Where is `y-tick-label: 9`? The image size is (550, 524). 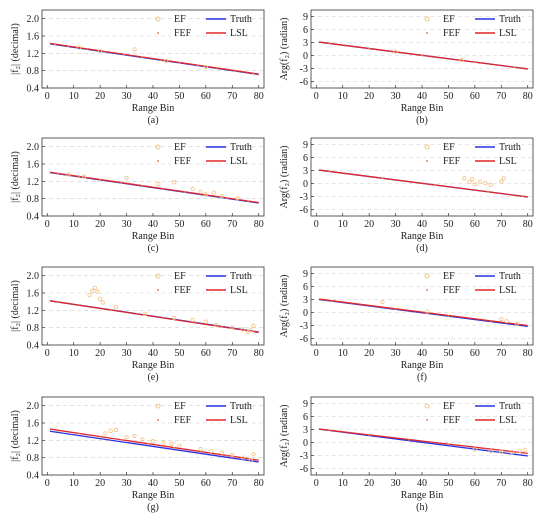 y-tick-label: 9 is located at coordinates (305, 145).